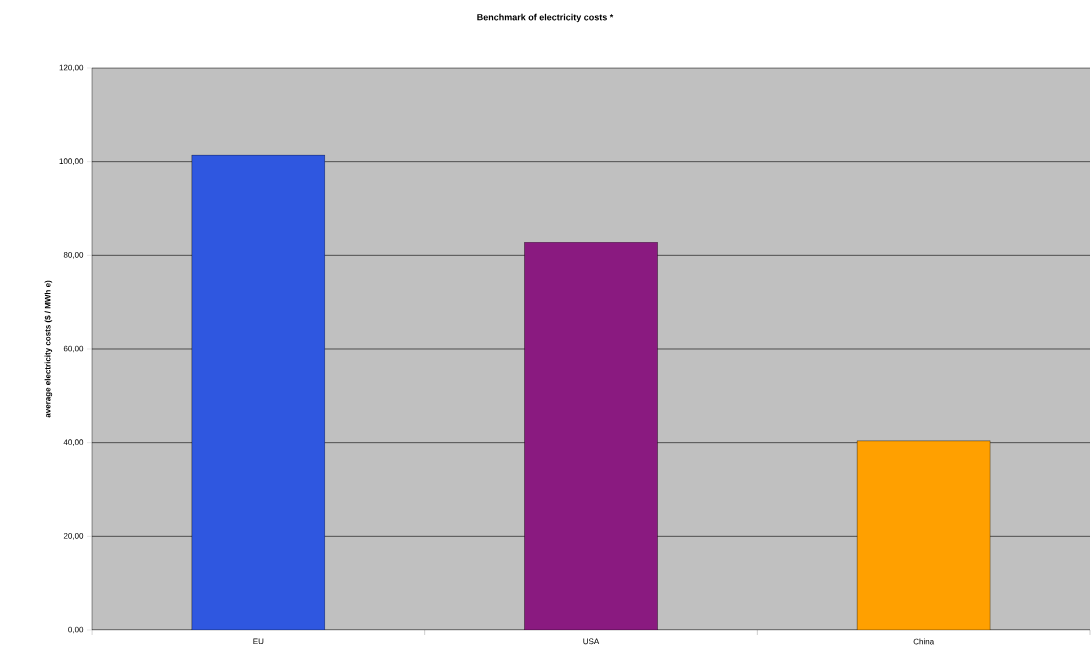 The height and width of the screenshot is (659, 1091). I want to click on y-tick-label: 40,00, so click(73, 442).